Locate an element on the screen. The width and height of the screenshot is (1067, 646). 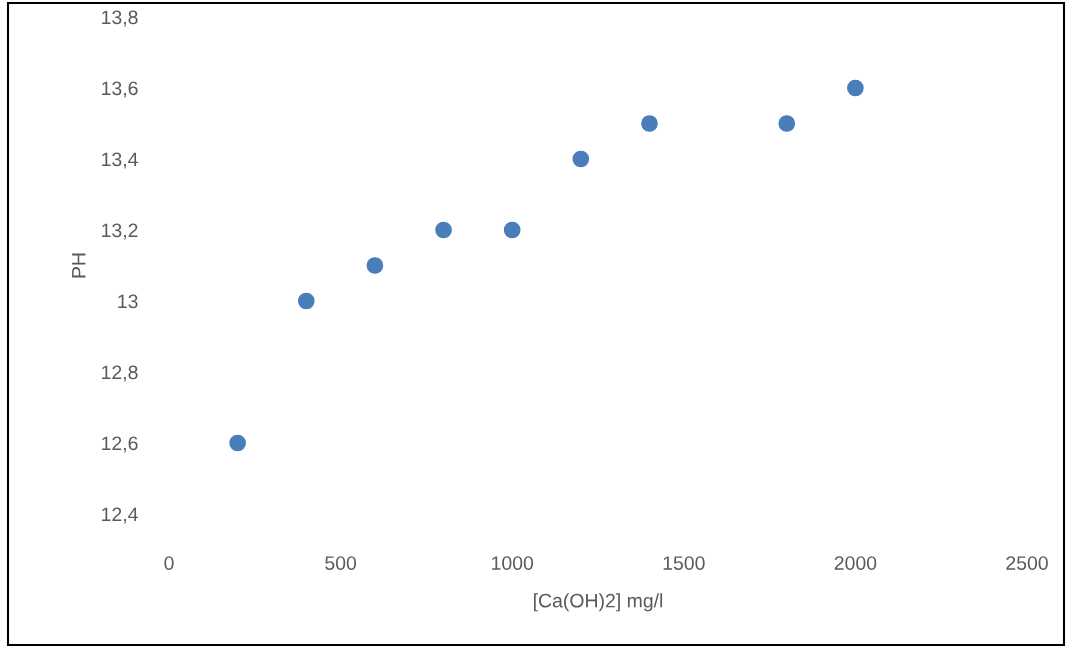
x-tick-label: 2500 is located at coordinates (1027, 563).